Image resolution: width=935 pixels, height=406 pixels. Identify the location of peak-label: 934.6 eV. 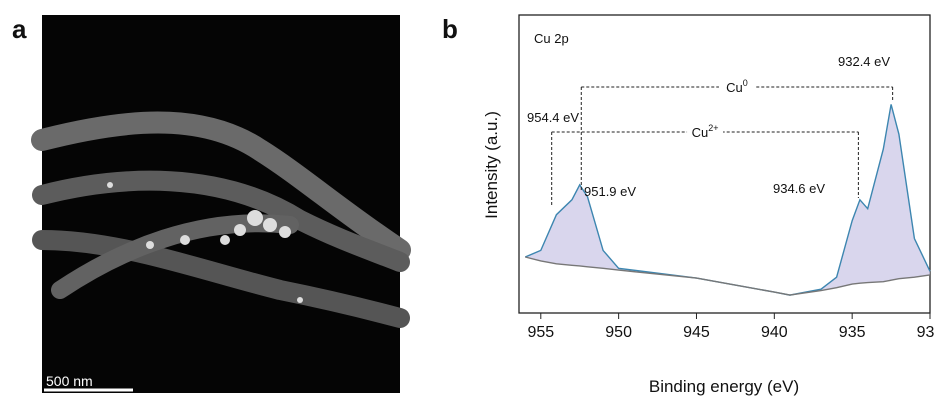
(799, 188).